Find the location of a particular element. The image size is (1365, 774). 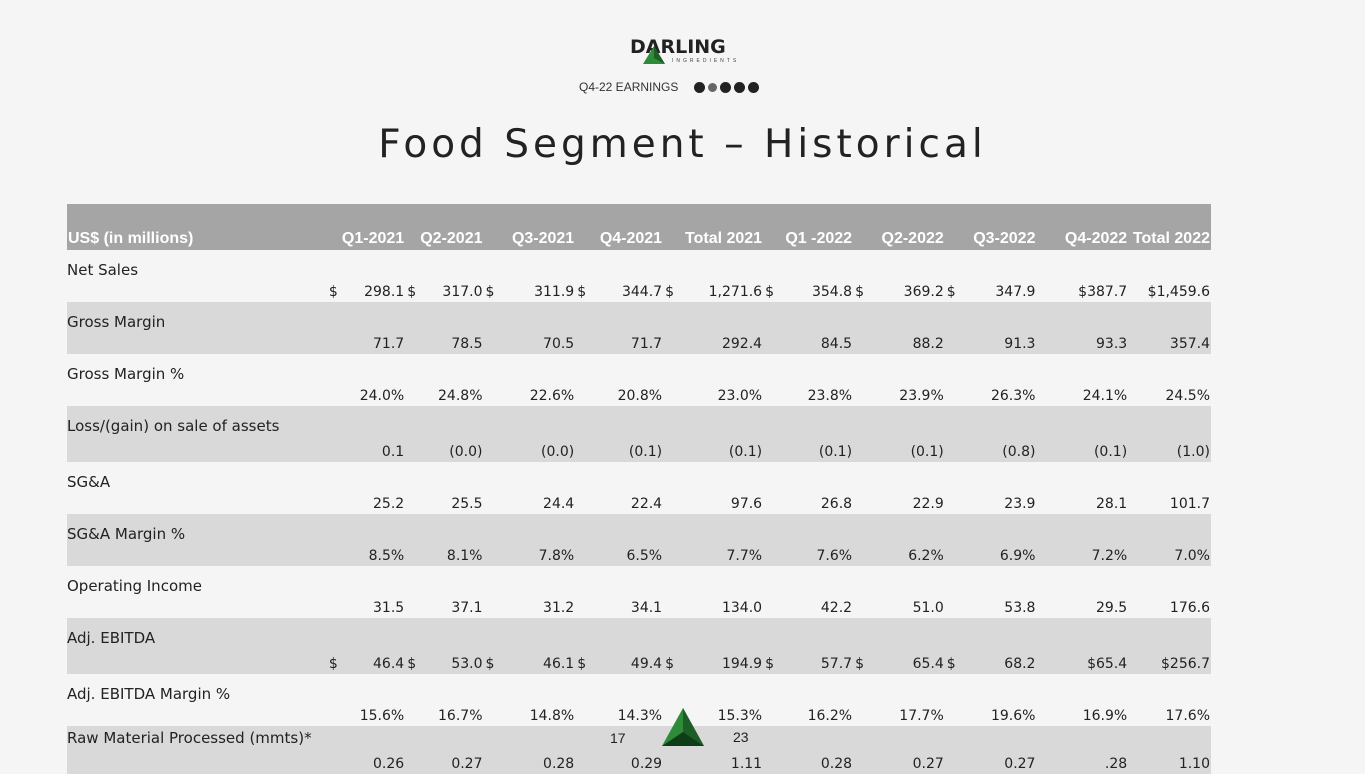

table-cell: 0.1 is located at coordinates (366, 434).